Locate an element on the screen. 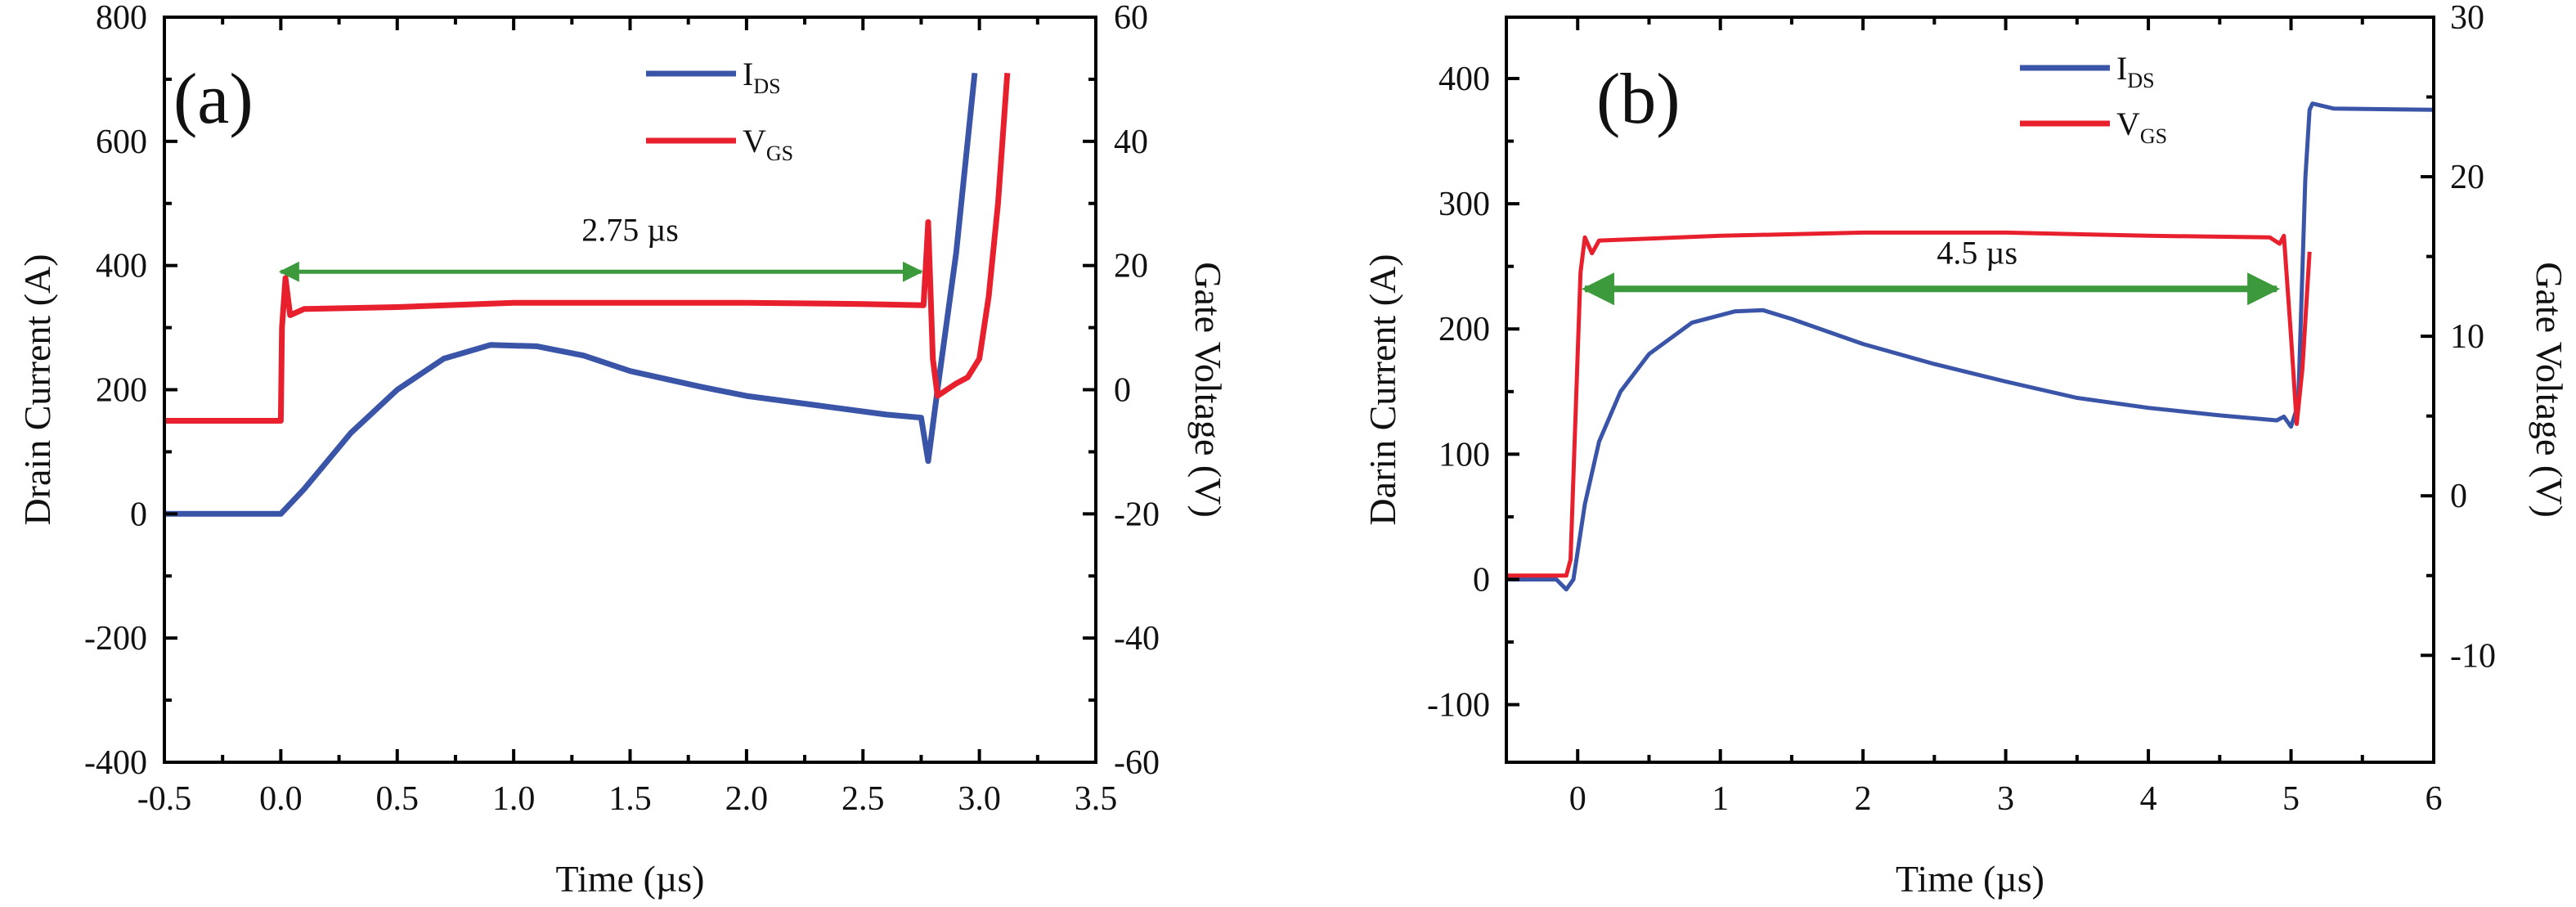  x-tick-label: 3 is located at coordinates (2006, 799).